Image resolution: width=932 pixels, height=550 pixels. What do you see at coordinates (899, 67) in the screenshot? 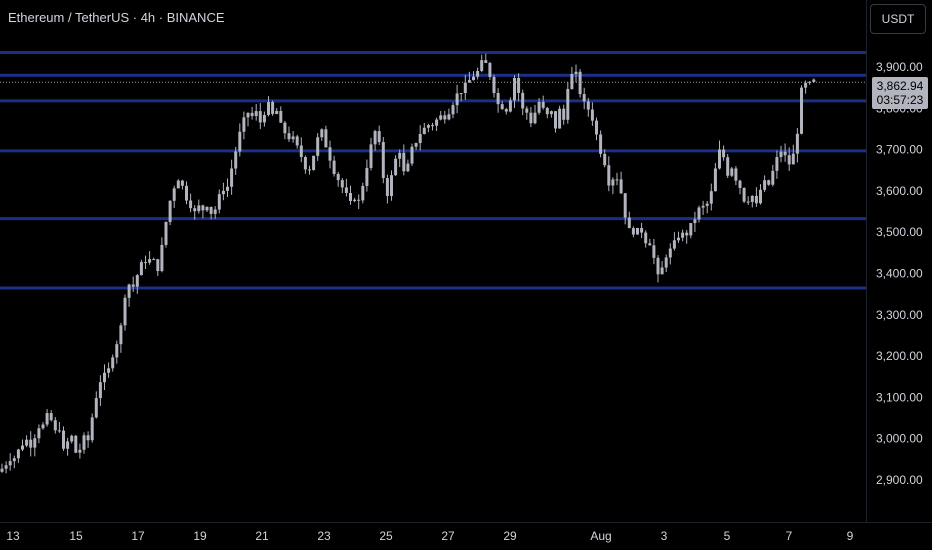
I see `y-tick-label: 3,900.00` at bounding box center [899, 67].